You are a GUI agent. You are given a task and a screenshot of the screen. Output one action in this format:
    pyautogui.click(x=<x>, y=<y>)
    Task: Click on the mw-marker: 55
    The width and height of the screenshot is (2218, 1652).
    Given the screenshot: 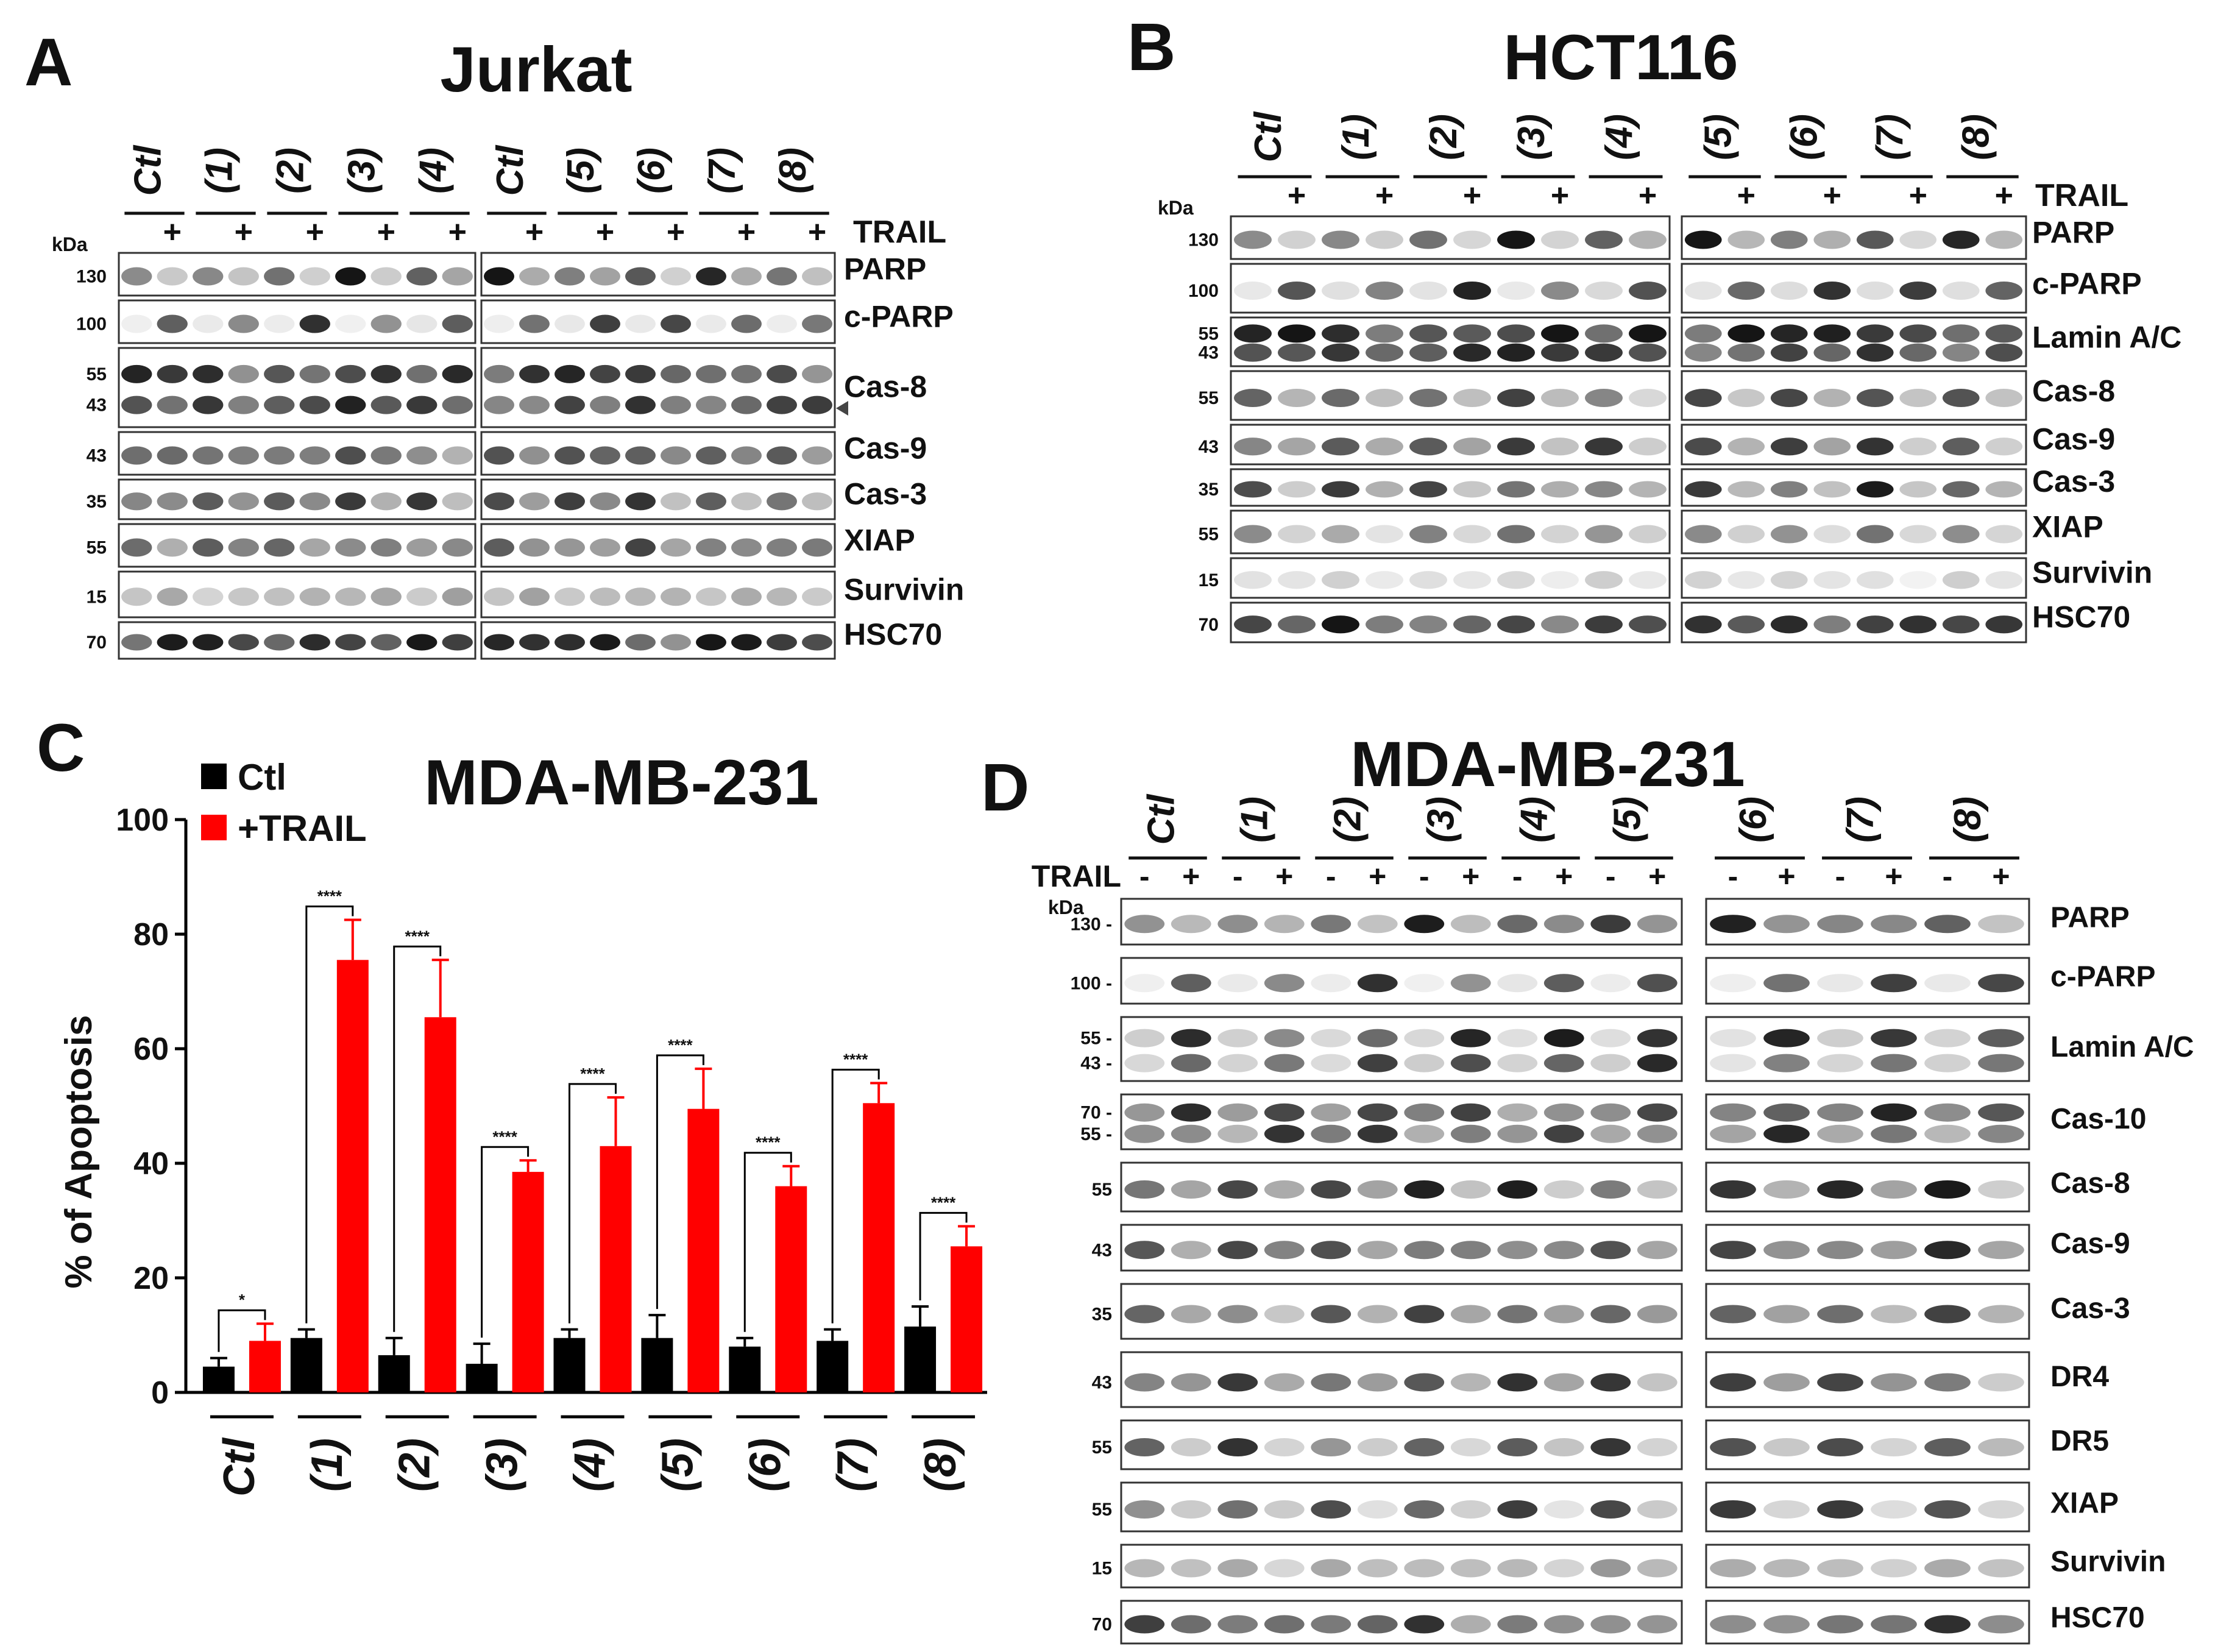 What is the action you would take?
    pyautogui.click(x=1102, y=1510)
    